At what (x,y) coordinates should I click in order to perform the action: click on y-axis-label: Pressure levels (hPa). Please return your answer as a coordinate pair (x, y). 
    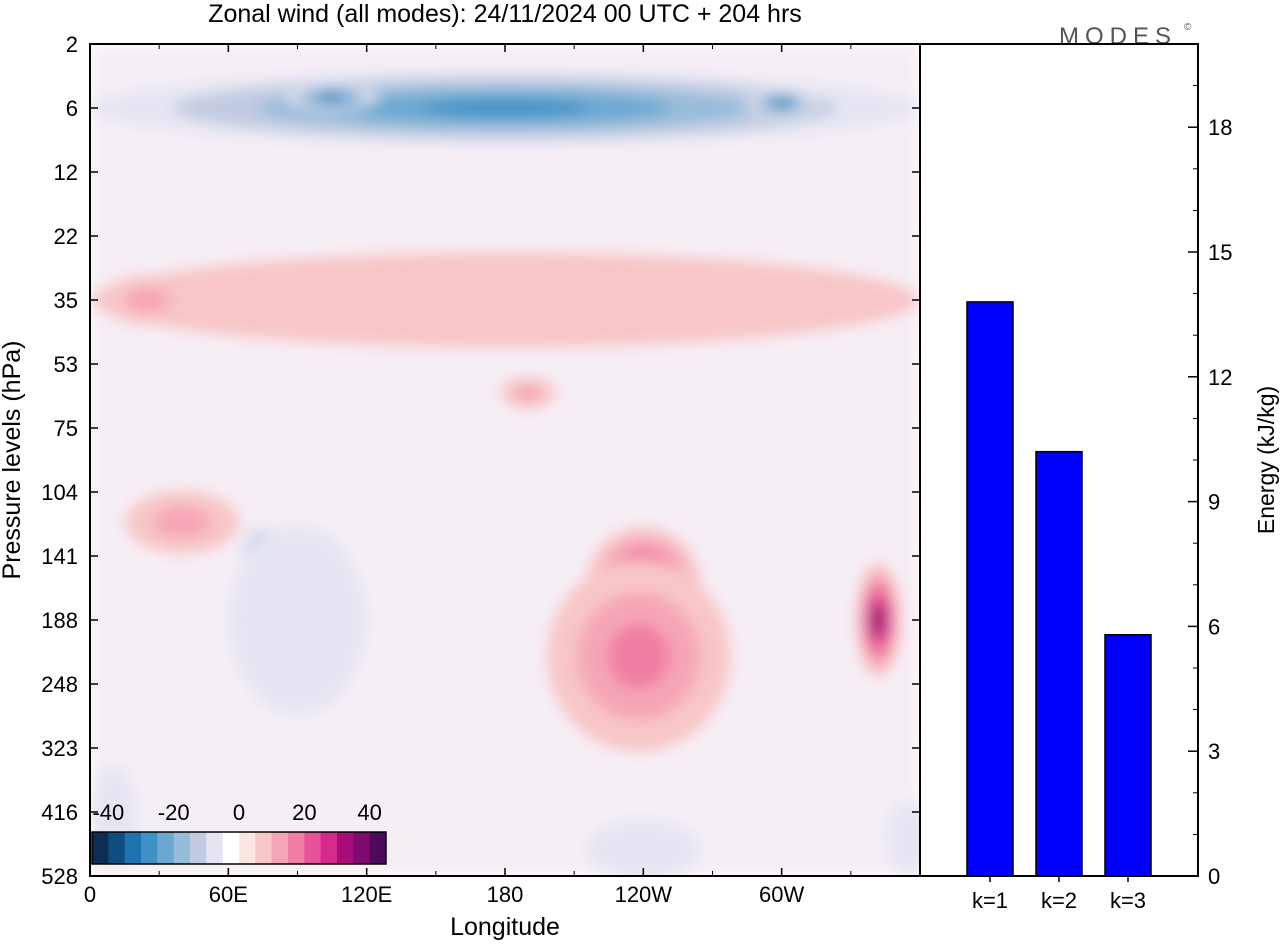
    Looking at the image, I should click on (13, 460).